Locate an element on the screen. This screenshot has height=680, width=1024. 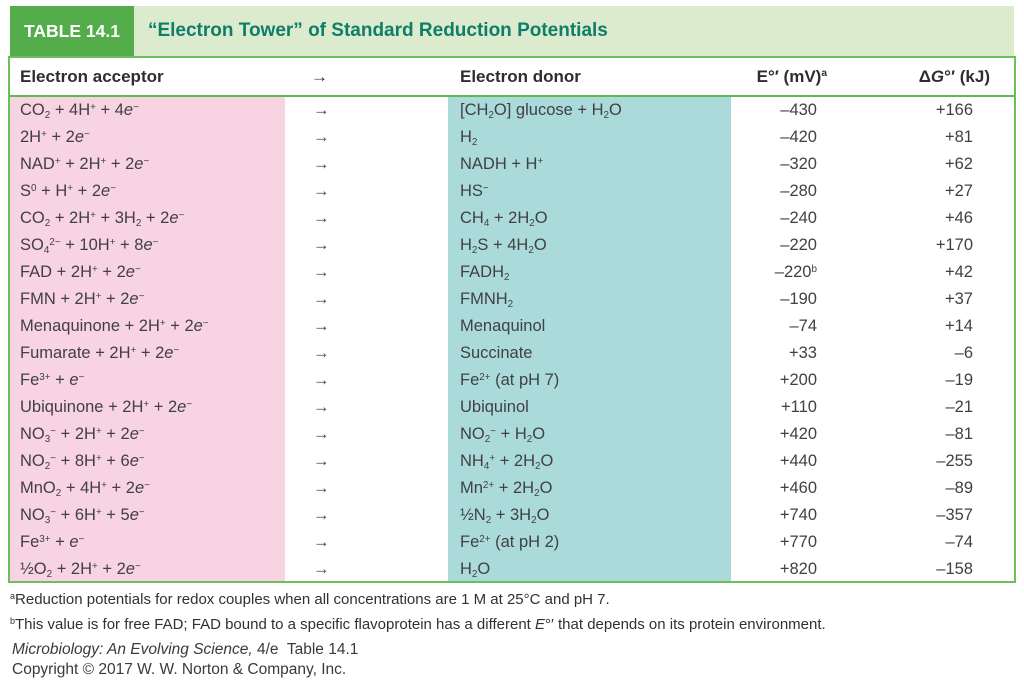
table-row: NAD+ + 2H+ + 2e− → NADH + H+ –320 +62 is located at coordinates (512, 164).